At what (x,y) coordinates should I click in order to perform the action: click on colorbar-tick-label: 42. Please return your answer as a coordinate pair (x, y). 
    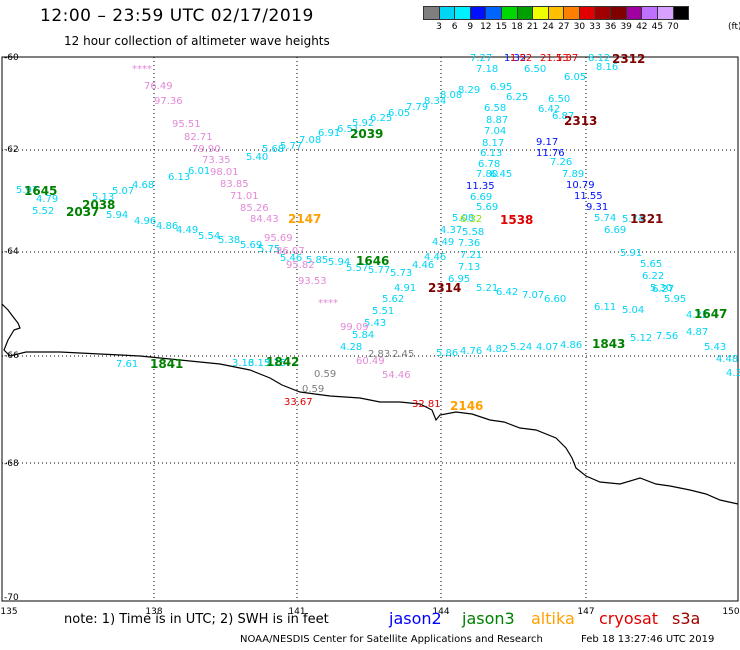
    Looking at the image, I should click on (642, 27).